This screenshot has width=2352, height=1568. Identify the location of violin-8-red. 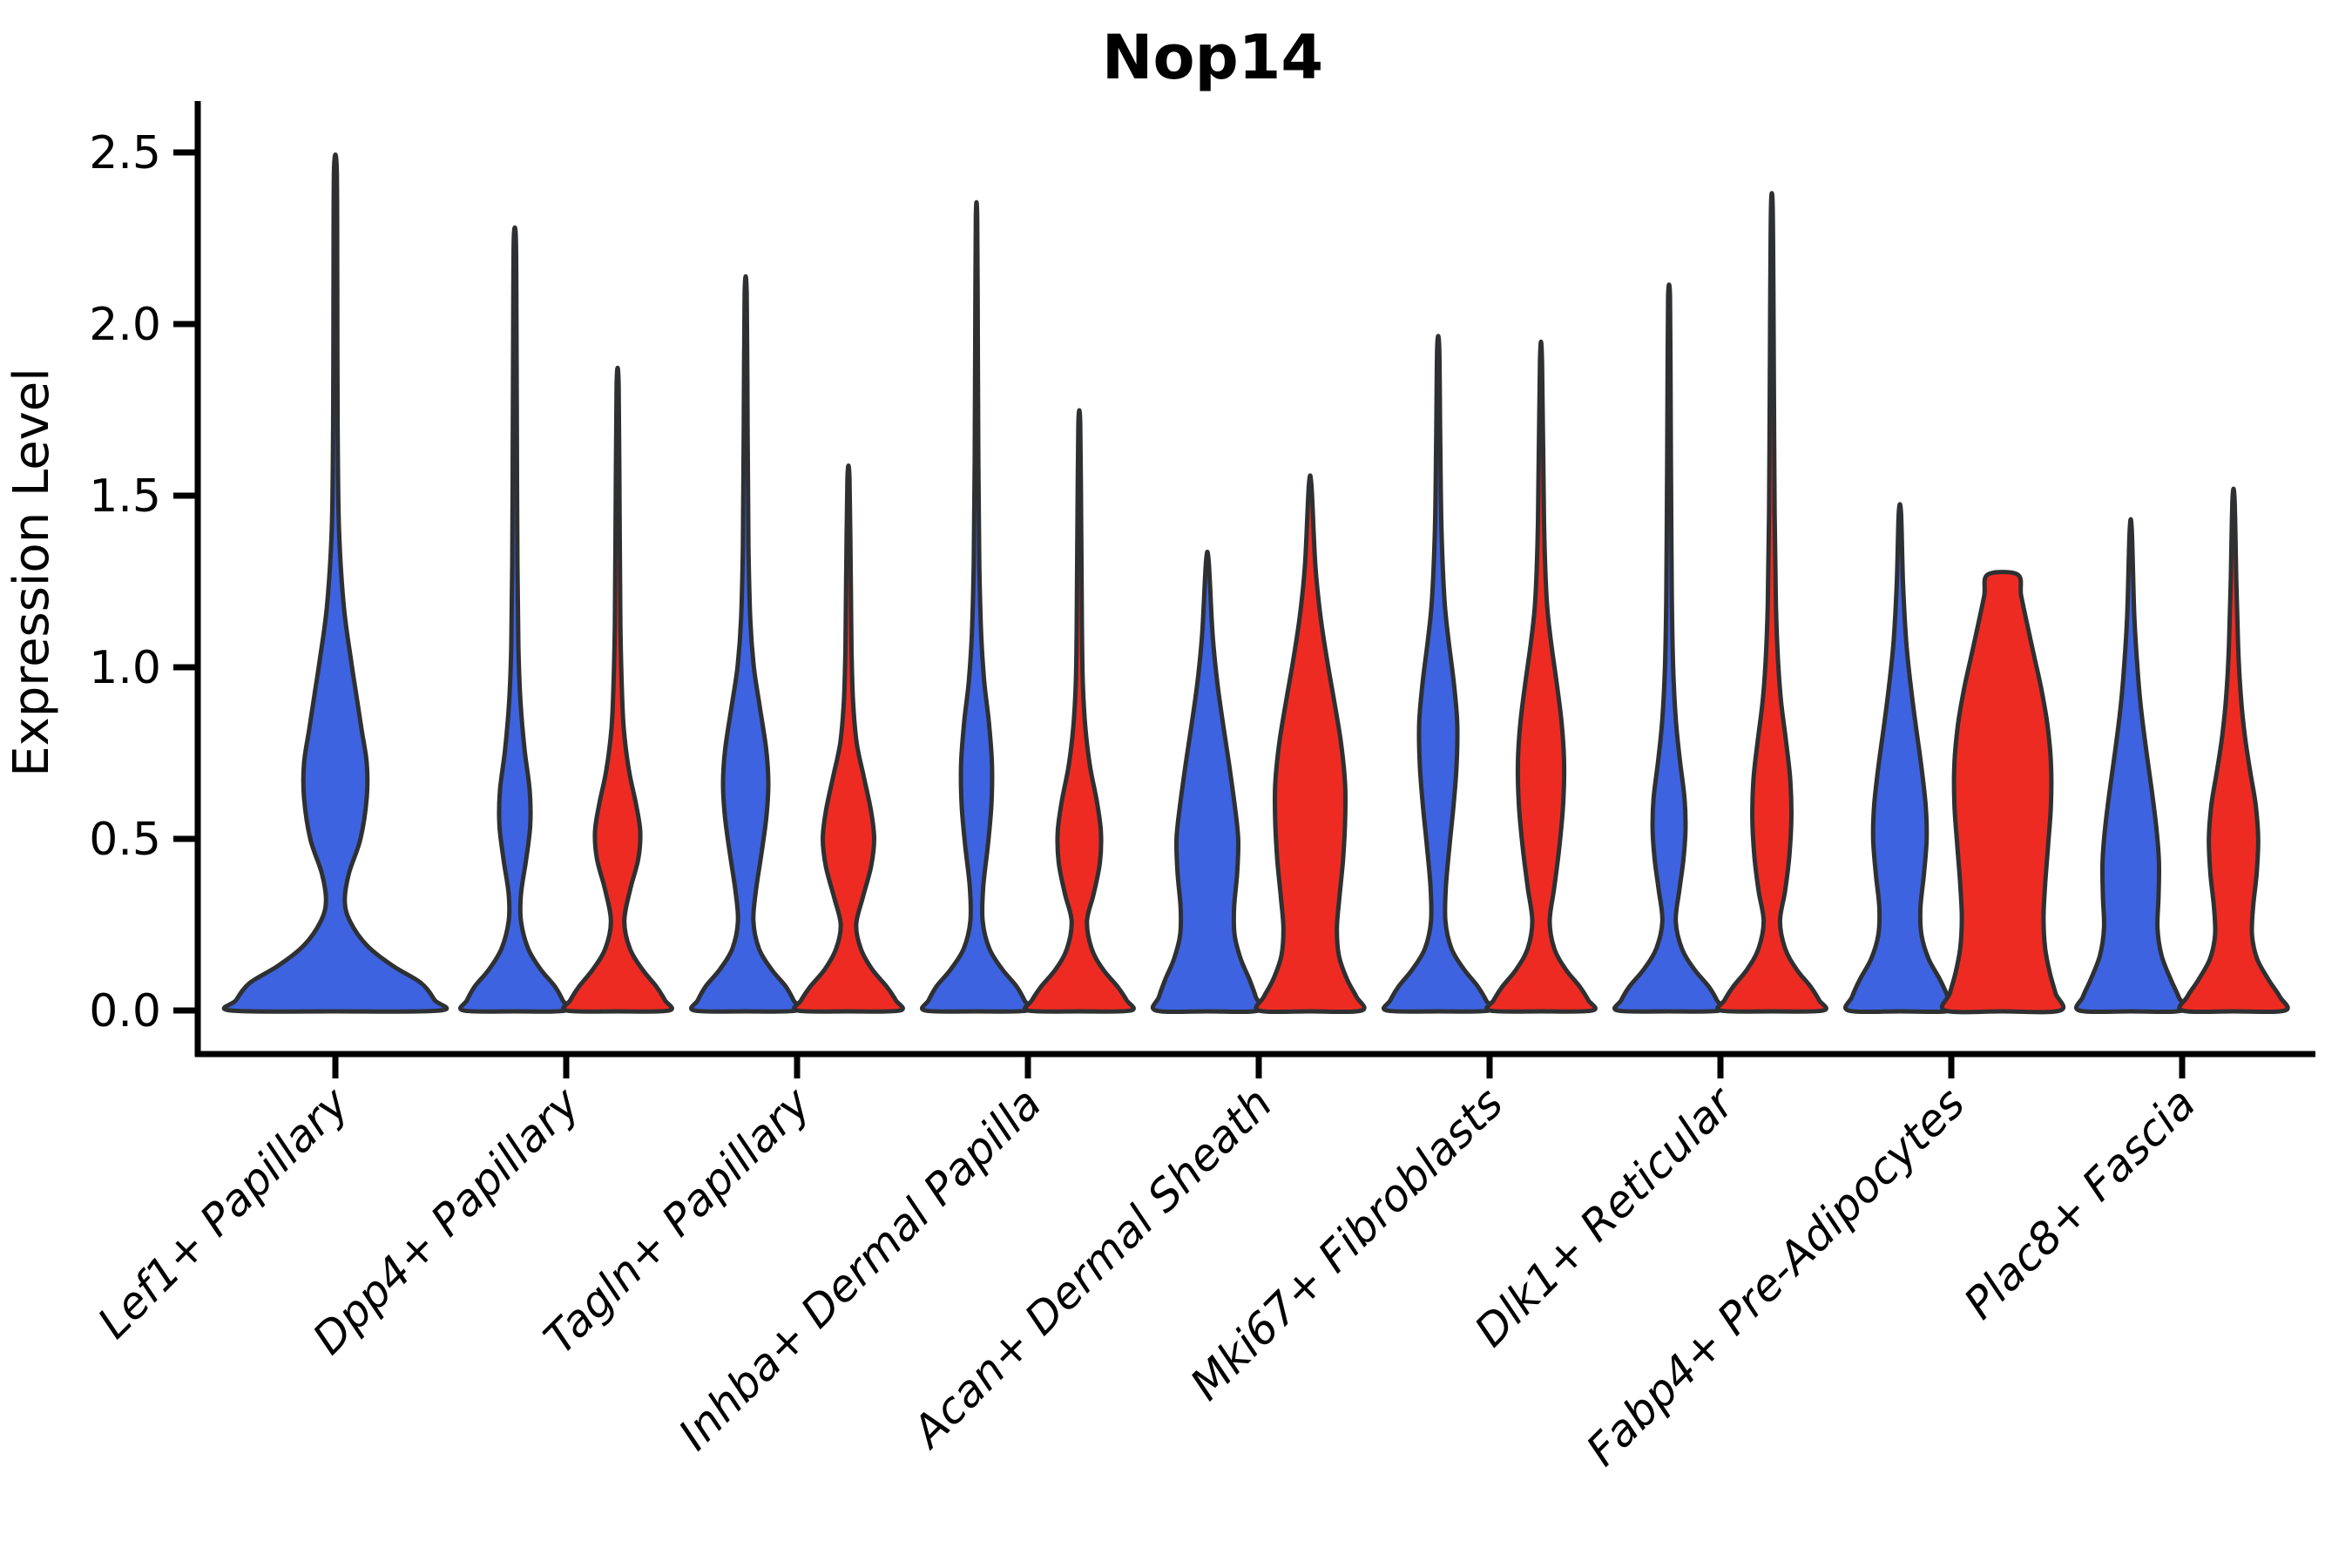
(2233, 751).